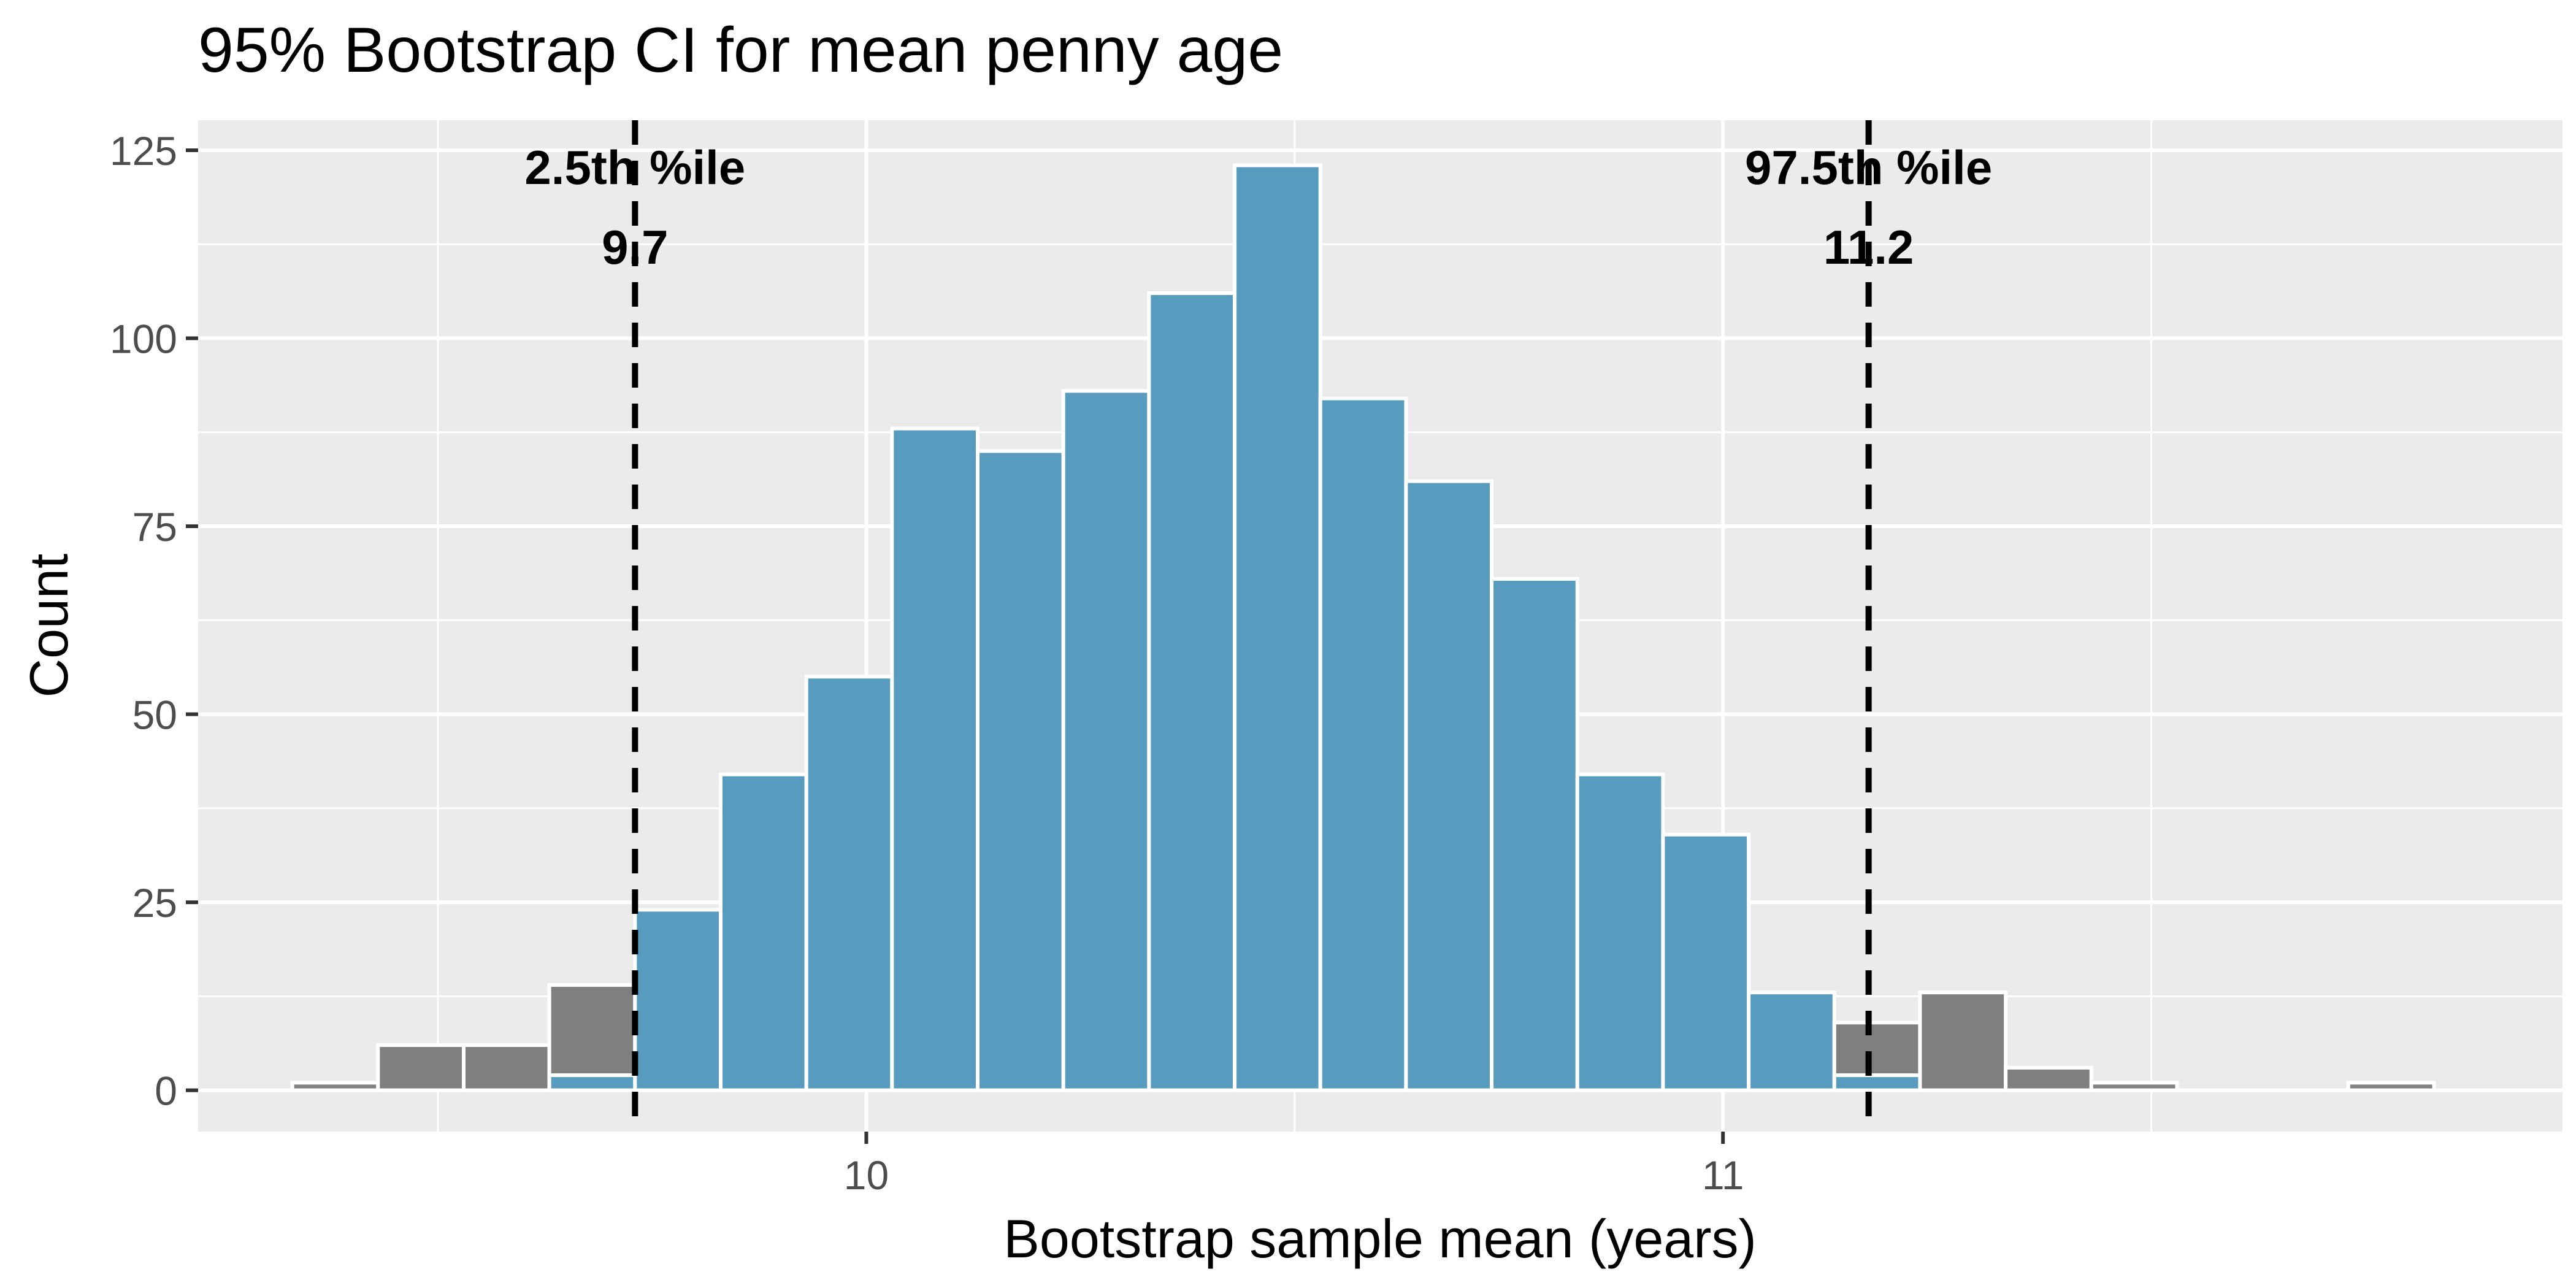  I want to click on x-tick-label: 10, so click(866, 1175).